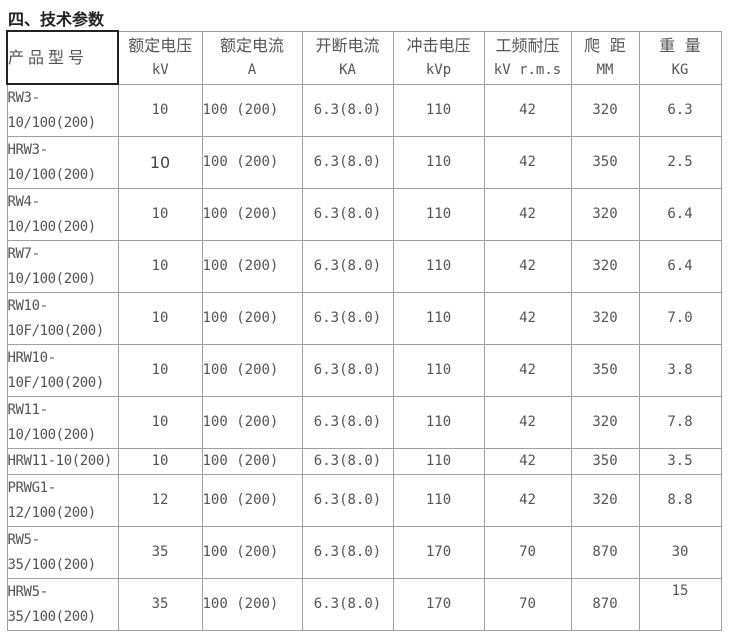 The width and height of the screenshot is (739, 644). Describe the element at coordinates (527, 57) in the screenshot. I see `header-cell: 工频耐压 kV r.m.s` at that location.